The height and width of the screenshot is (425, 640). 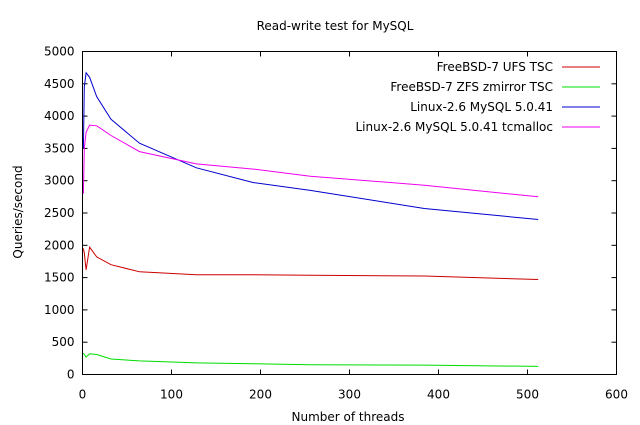 What do you see at coordinates (59, 84) in the screenshot?
I see `y-tick-label: 4500` at bounding box center [59, 84].